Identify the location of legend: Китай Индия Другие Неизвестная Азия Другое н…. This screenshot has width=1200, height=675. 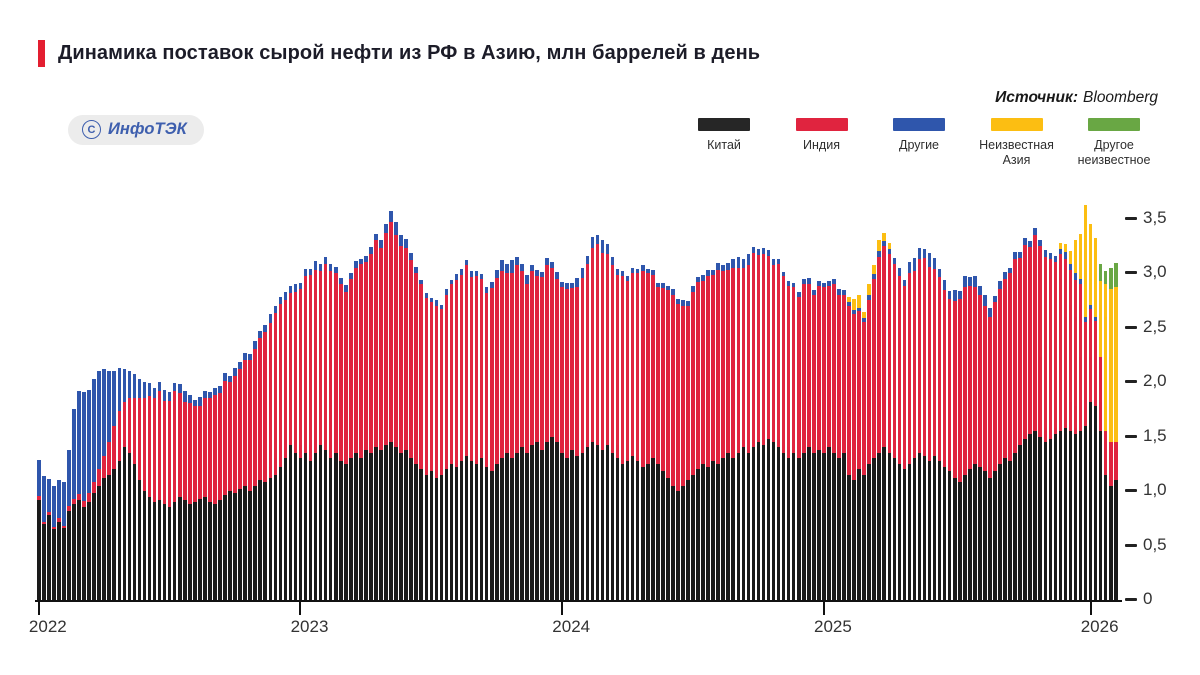
(919, 143).